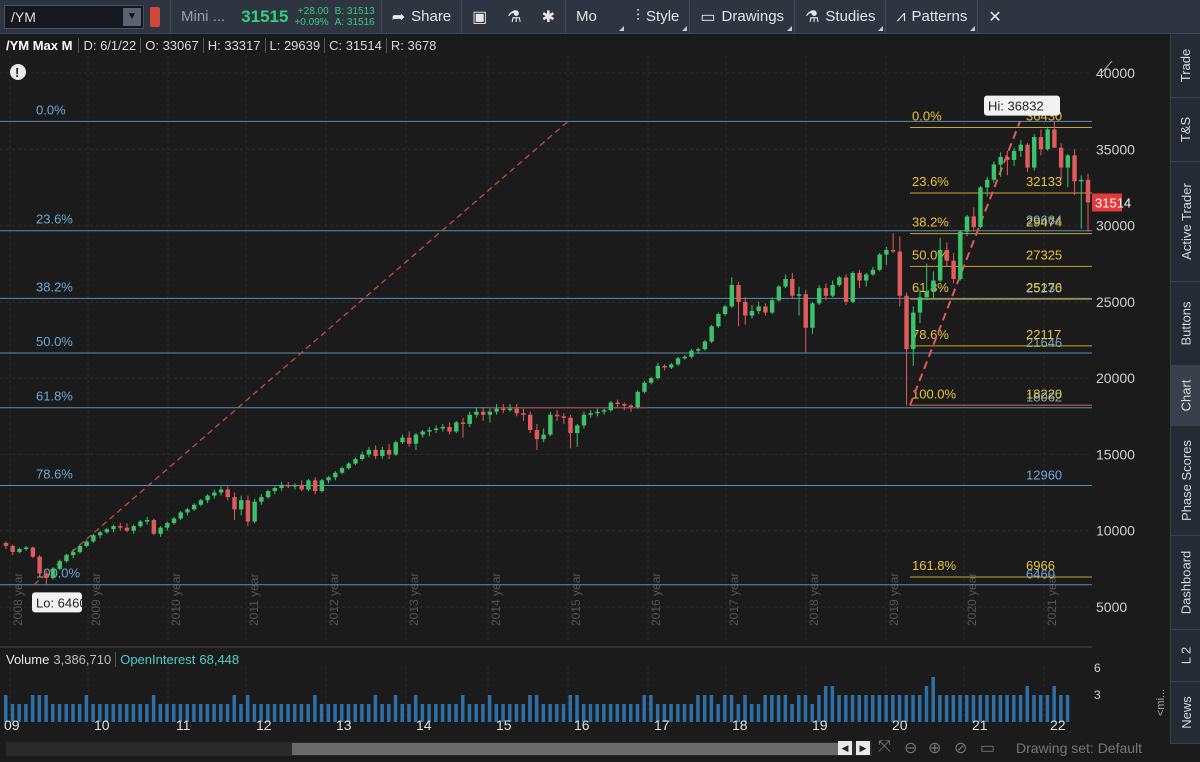 This screenshot has width=1200, height=762. I want to click on tab-chart: Chart, so click(1185, 396).